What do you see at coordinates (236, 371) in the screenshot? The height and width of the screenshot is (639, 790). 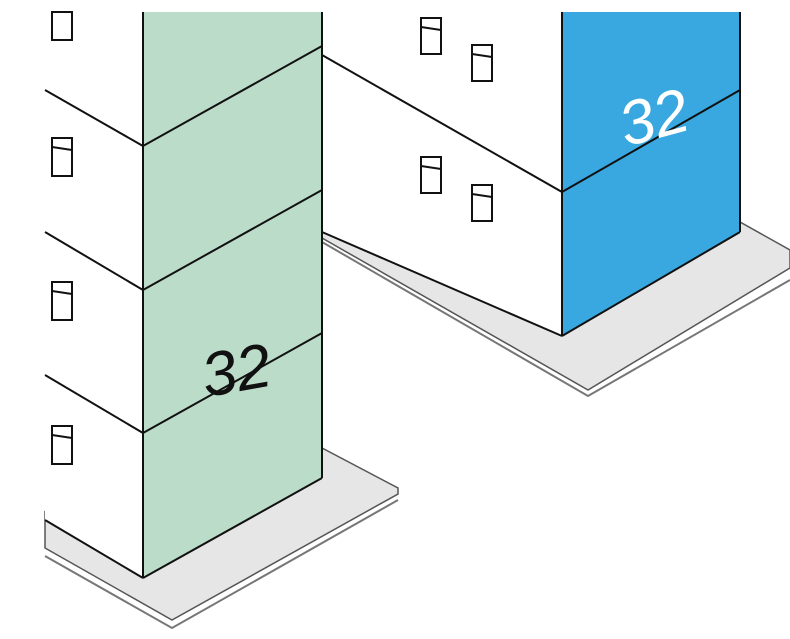 I see `building-number: 32` at bounding box center [236, 371].